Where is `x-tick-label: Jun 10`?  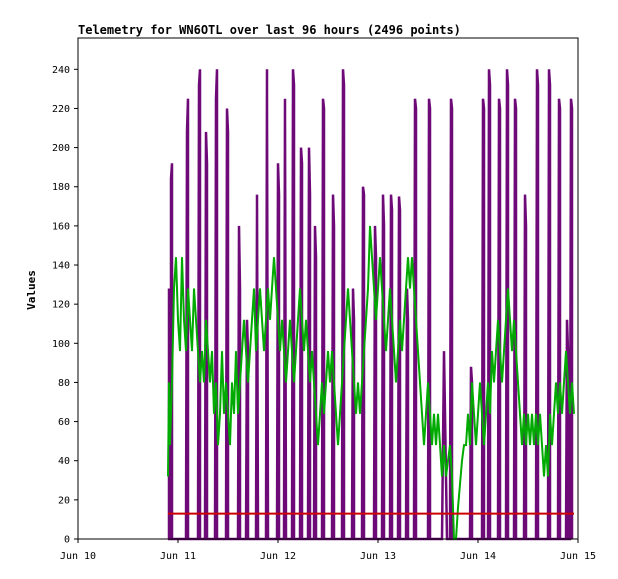 x-tick-label: Jun 10 is located at coordinates (78, 556).